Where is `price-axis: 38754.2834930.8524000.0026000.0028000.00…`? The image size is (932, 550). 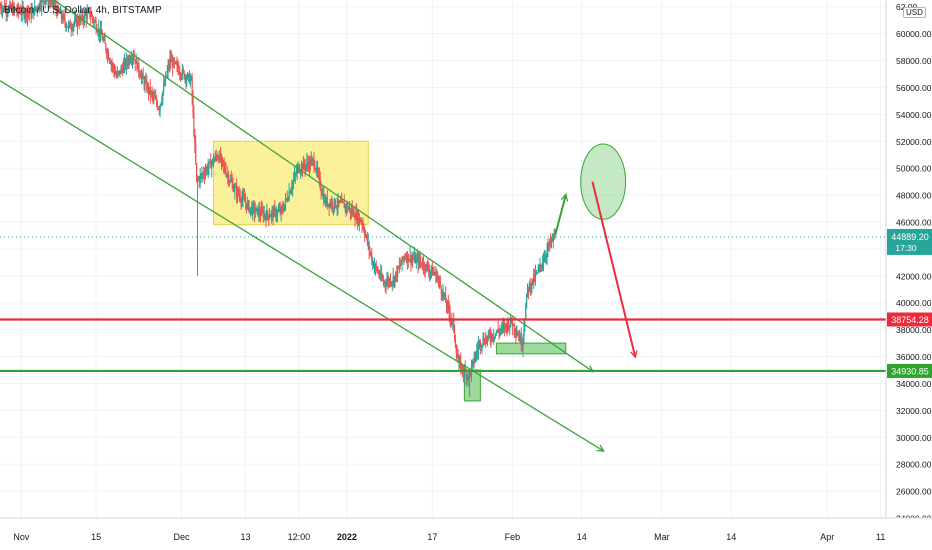 price-axis: 38754.2834930.8524000.0026000.0028000.00… is located at coordinates (908, 275).